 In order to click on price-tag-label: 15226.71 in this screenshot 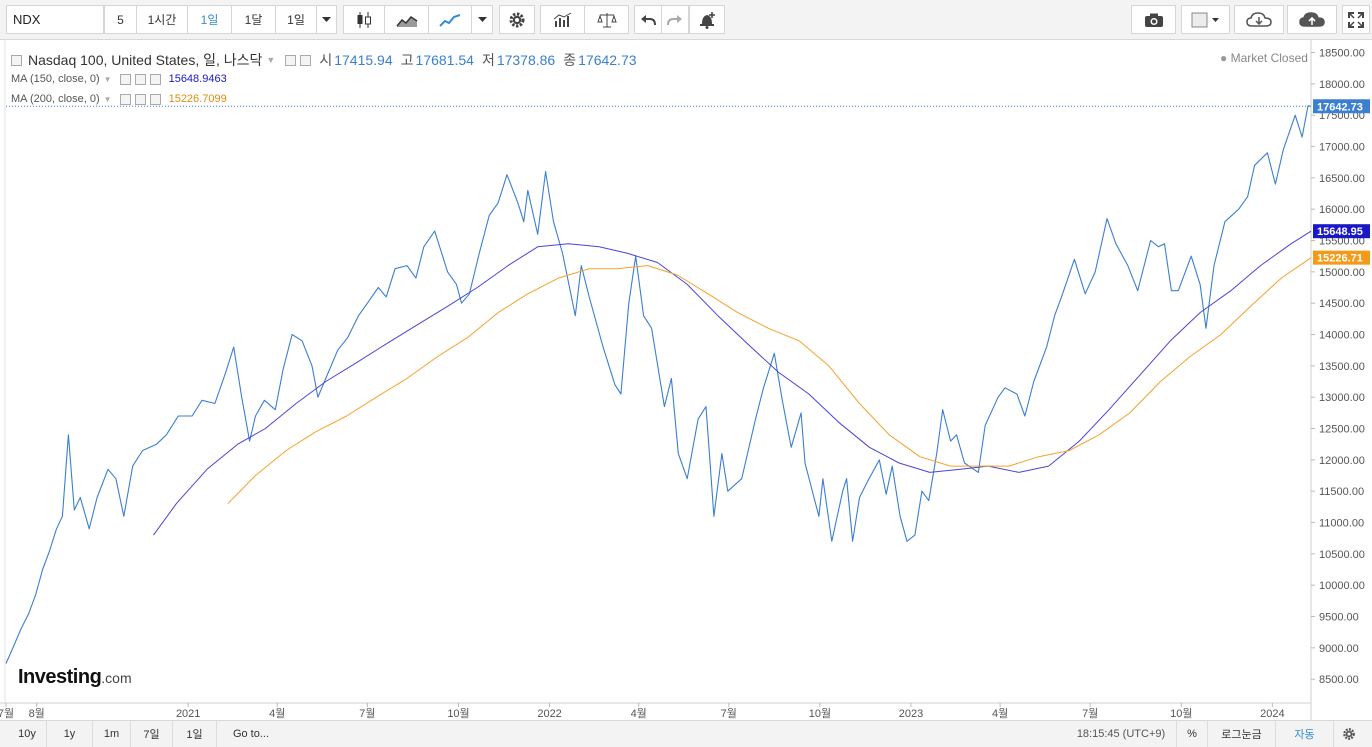, I will do `click(1340, 259)`.